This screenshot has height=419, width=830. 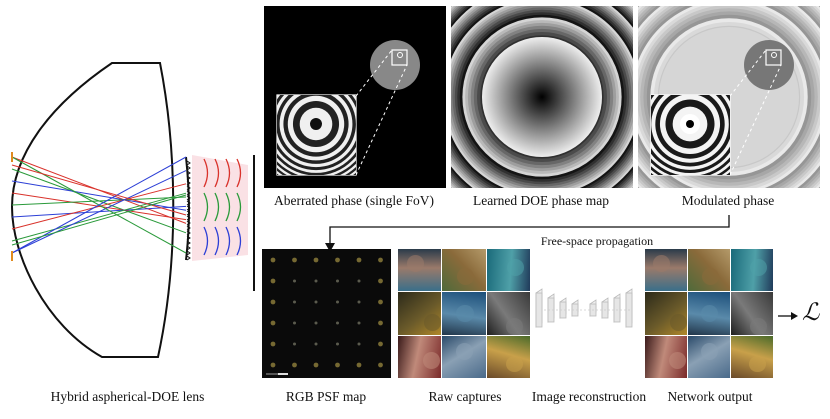 What do you see at coordinates (597, 241) in the screenshot?
I see `caption-propagation: Free-space propagation` at bounding box center [597, 241].